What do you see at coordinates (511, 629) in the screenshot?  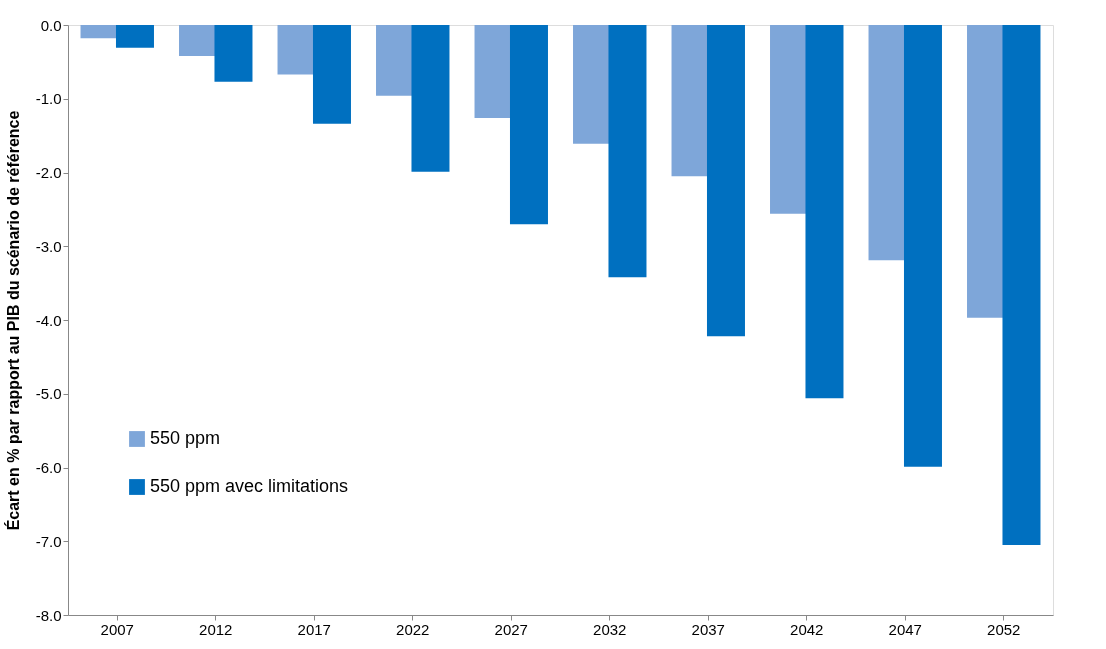 I see `x-tick-label: 2027` at bounding box center [511, 629].